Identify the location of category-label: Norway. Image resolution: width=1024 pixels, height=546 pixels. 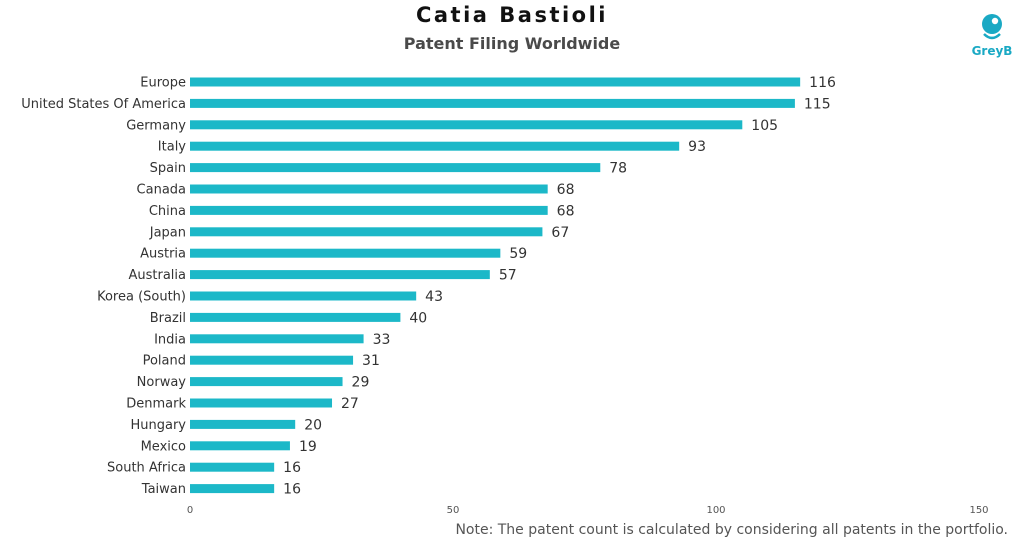
(162, 382).